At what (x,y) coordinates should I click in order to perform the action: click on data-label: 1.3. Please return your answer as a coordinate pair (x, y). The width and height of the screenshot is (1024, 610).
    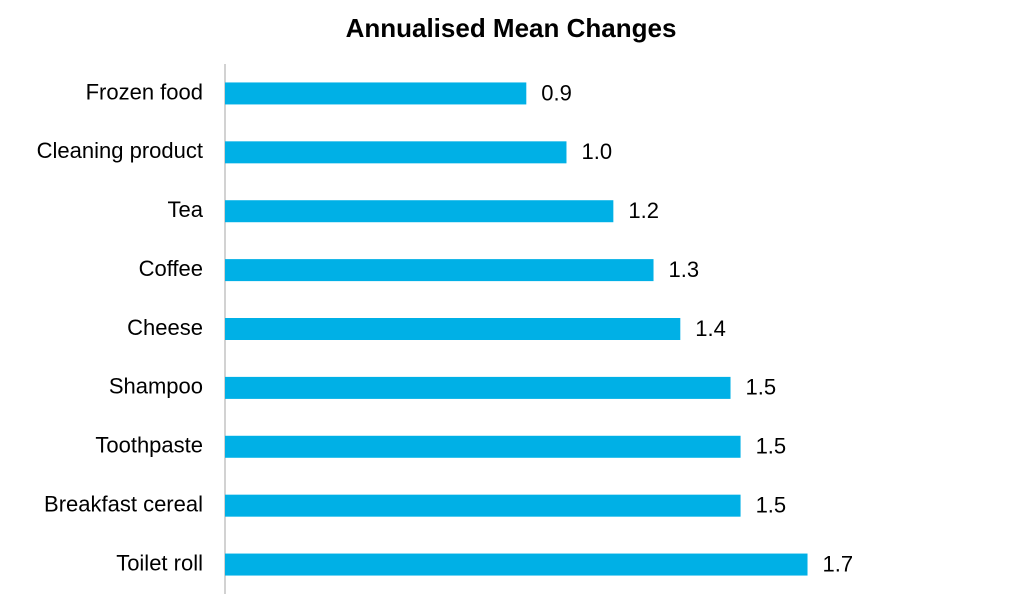
    Looking at the image, I should click on (684, 269).